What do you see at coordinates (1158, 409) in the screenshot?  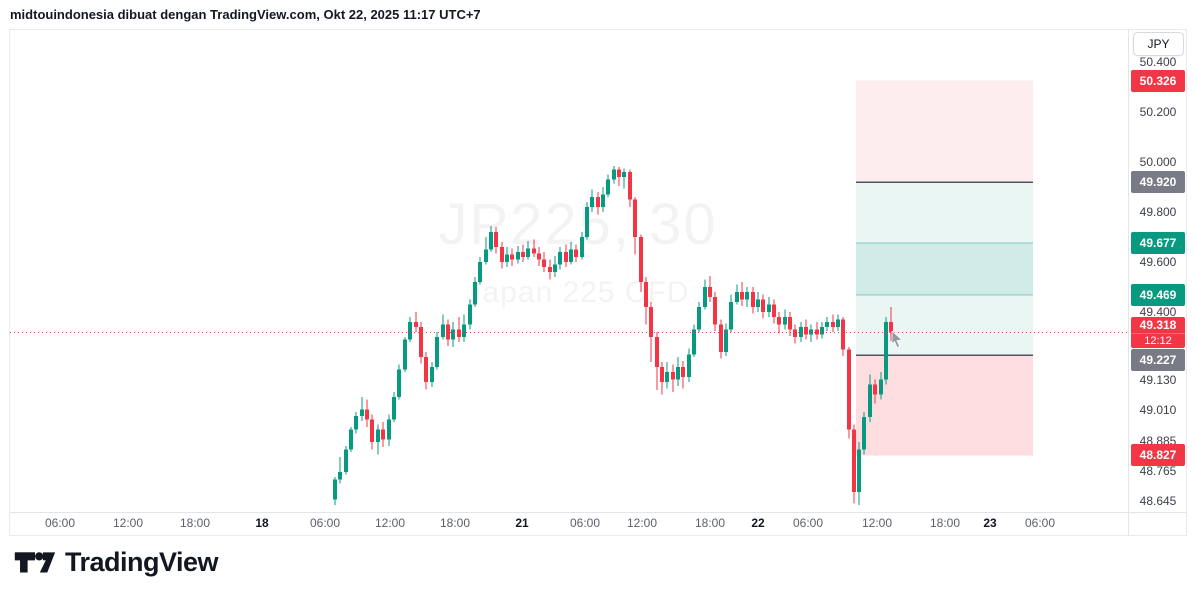 I see `price-axis-label: 49.010` at bounding box center [1158, 409].